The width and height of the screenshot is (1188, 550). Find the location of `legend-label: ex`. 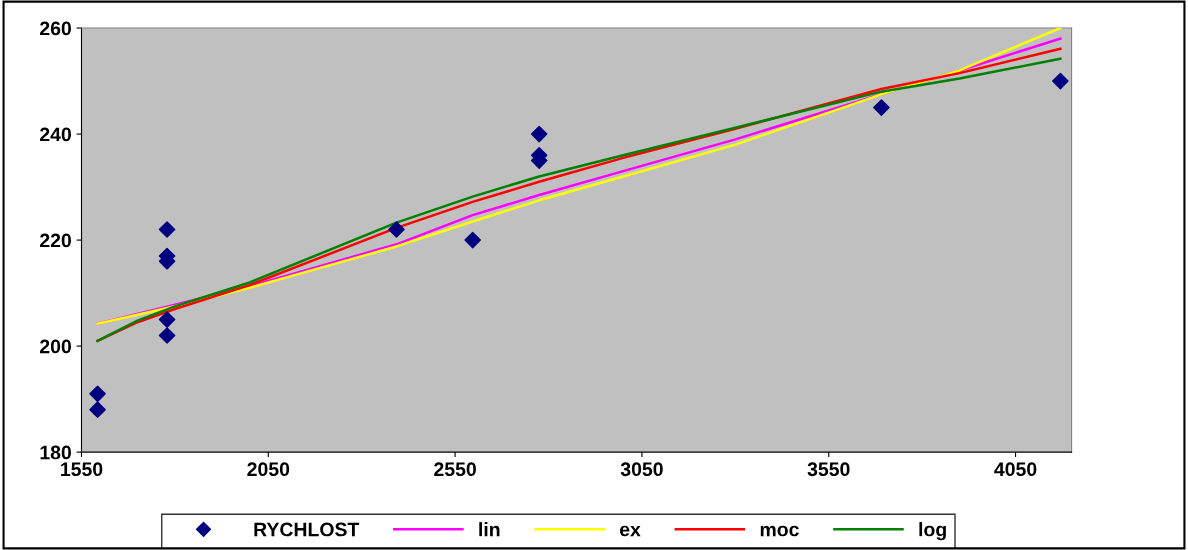

legend-label: ex is located at coordinates (630, 531).